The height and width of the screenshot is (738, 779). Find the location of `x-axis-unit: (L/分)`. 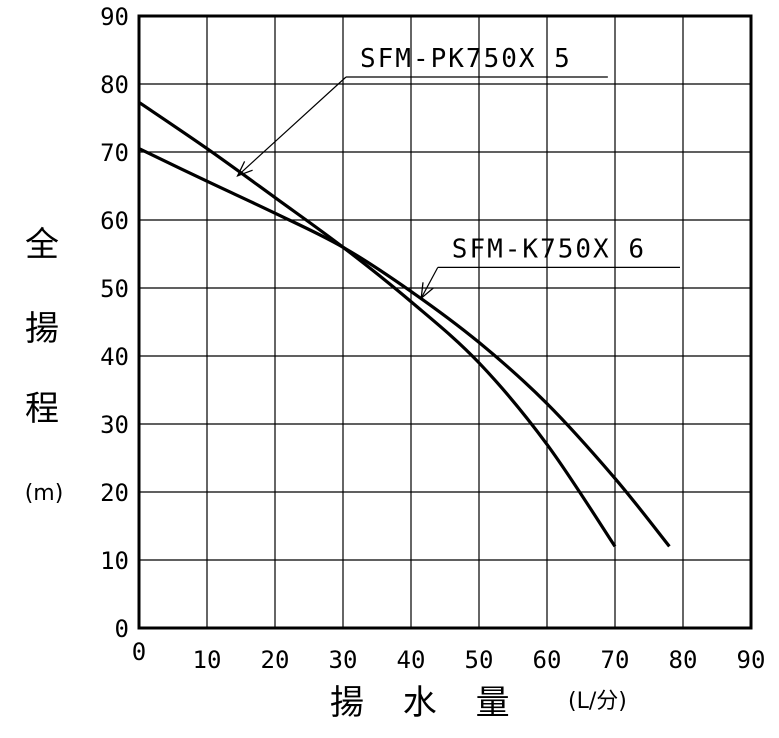

x-axis-unit: (L/分) is located at coordinates (597, 701).